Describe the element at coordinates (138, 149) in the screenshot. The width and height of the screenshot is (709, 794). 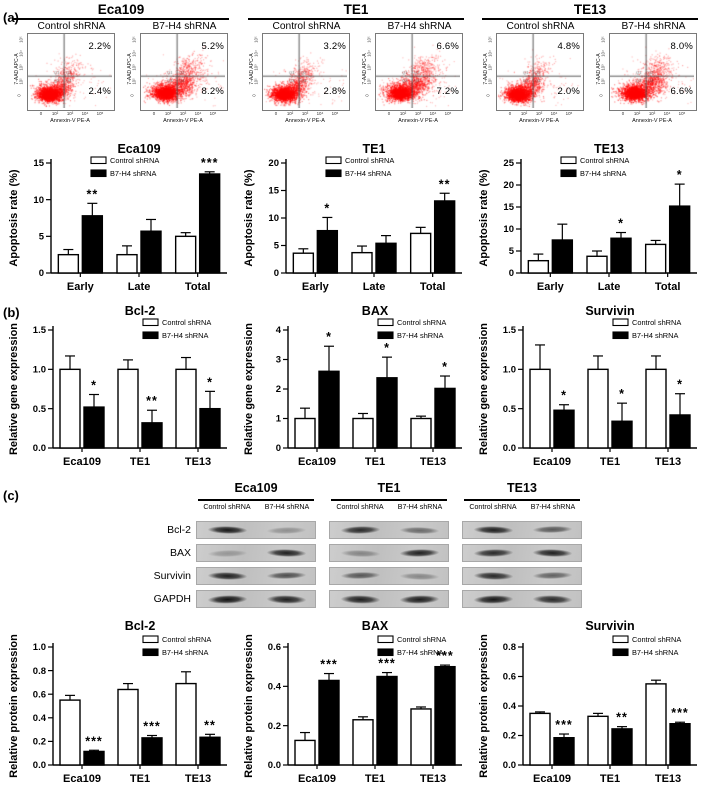
I see `chart-title: Eca109` at that location.